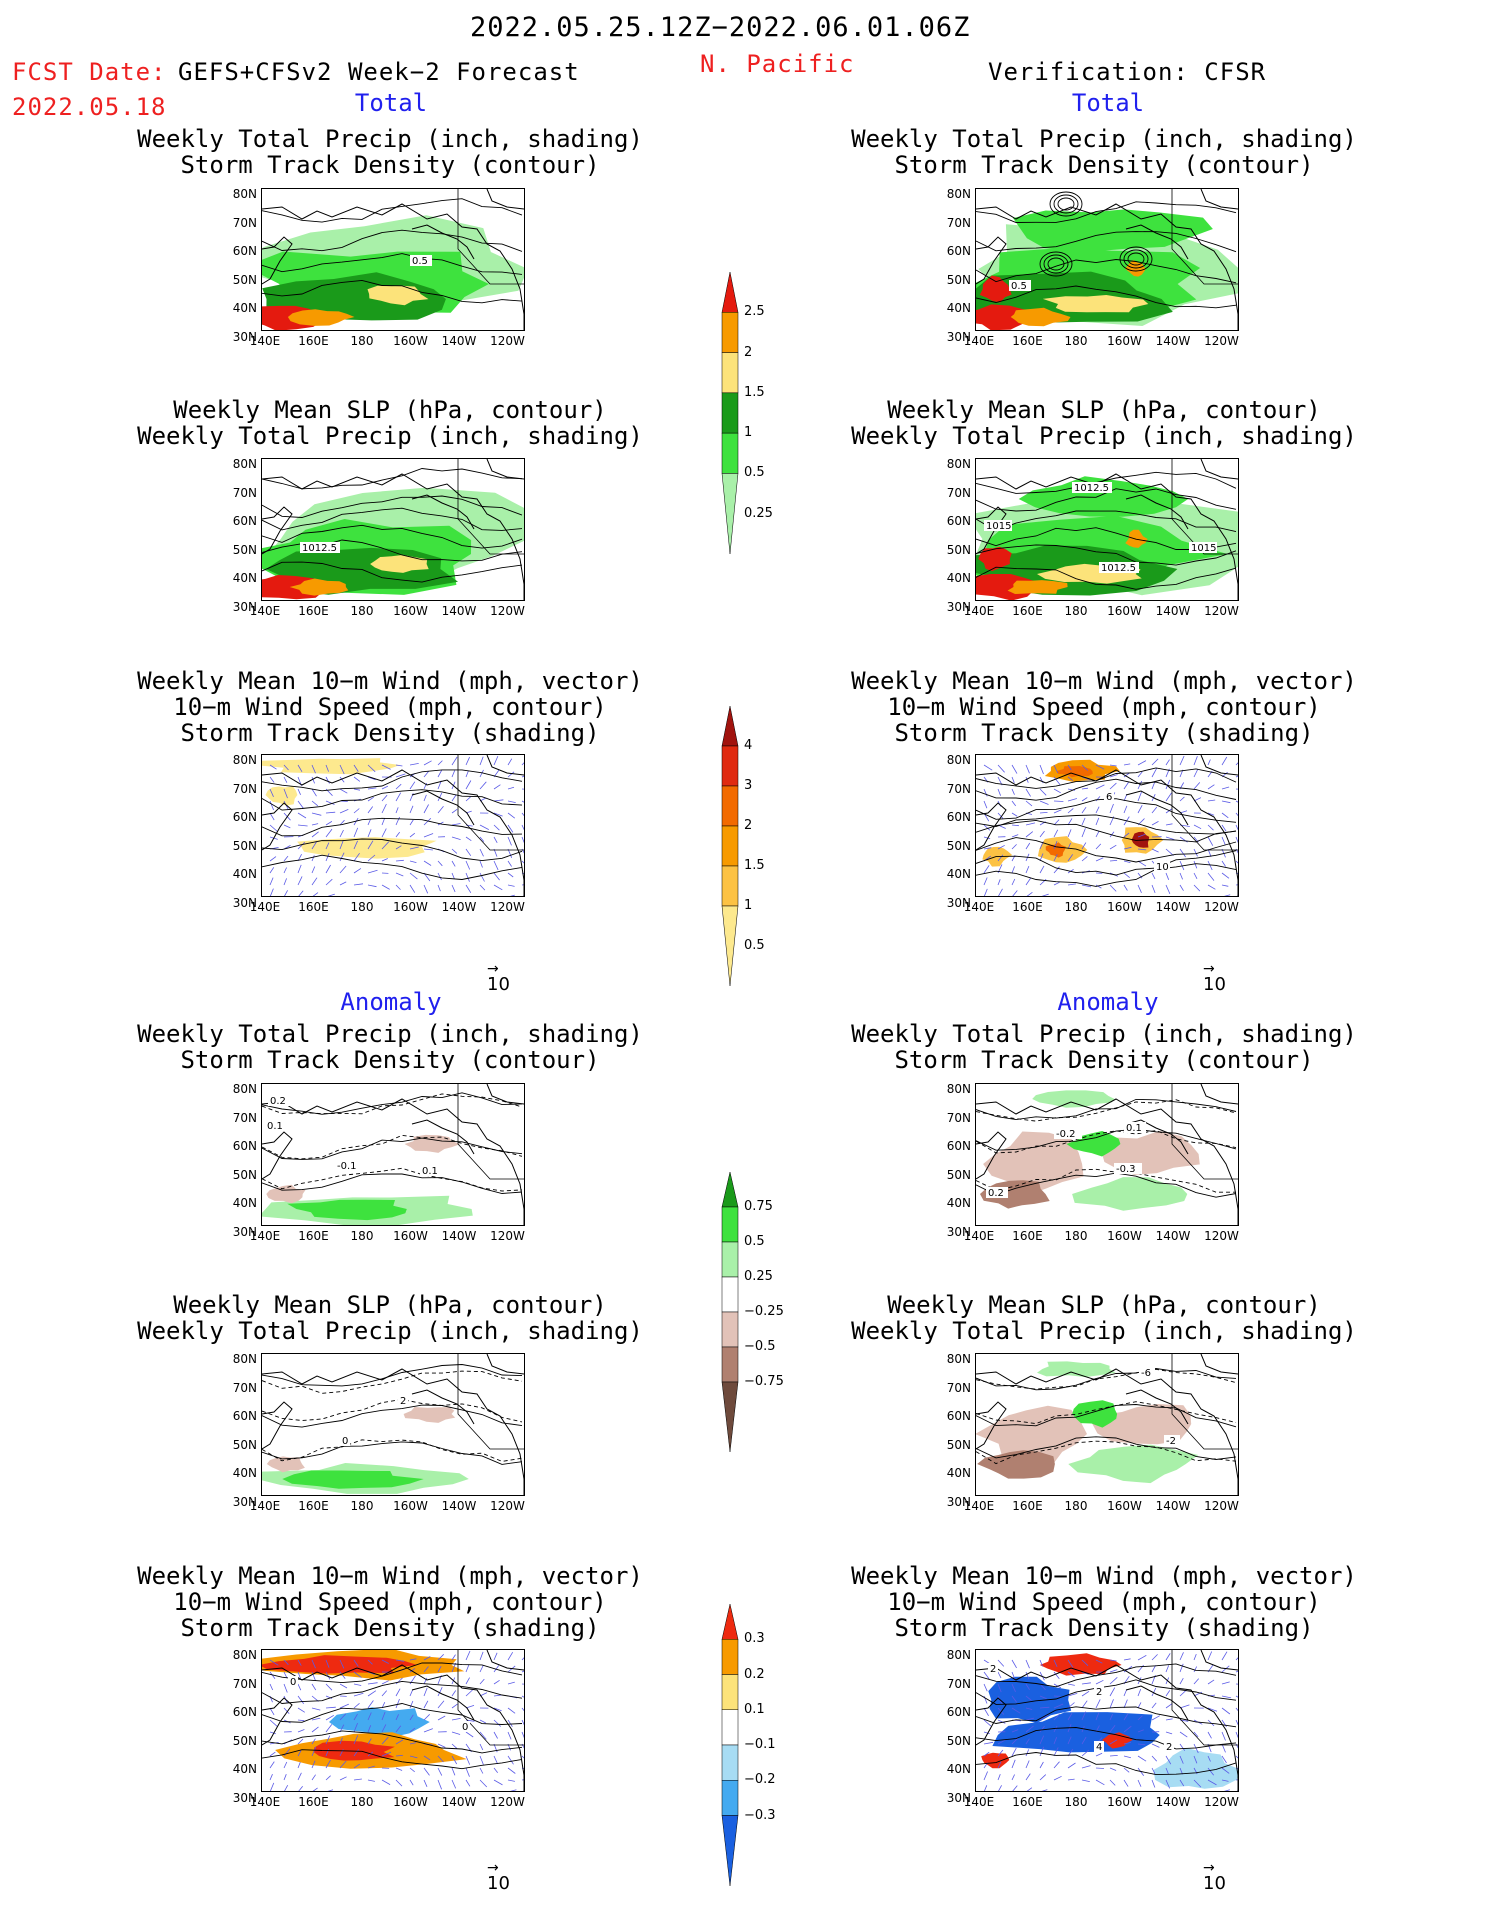 The height and width of the screenshot is (1925, 1487). I want to click on map-panel-obs-5: -6 -2, so click(1107, 1424).